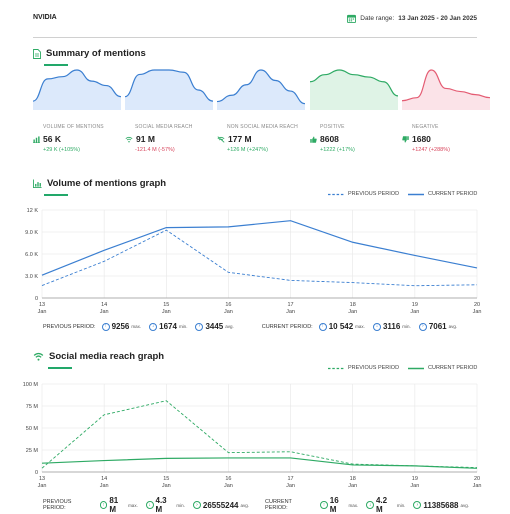  I want to click on prev-min-stat: ↓ 1674 min., so click(168, 326).